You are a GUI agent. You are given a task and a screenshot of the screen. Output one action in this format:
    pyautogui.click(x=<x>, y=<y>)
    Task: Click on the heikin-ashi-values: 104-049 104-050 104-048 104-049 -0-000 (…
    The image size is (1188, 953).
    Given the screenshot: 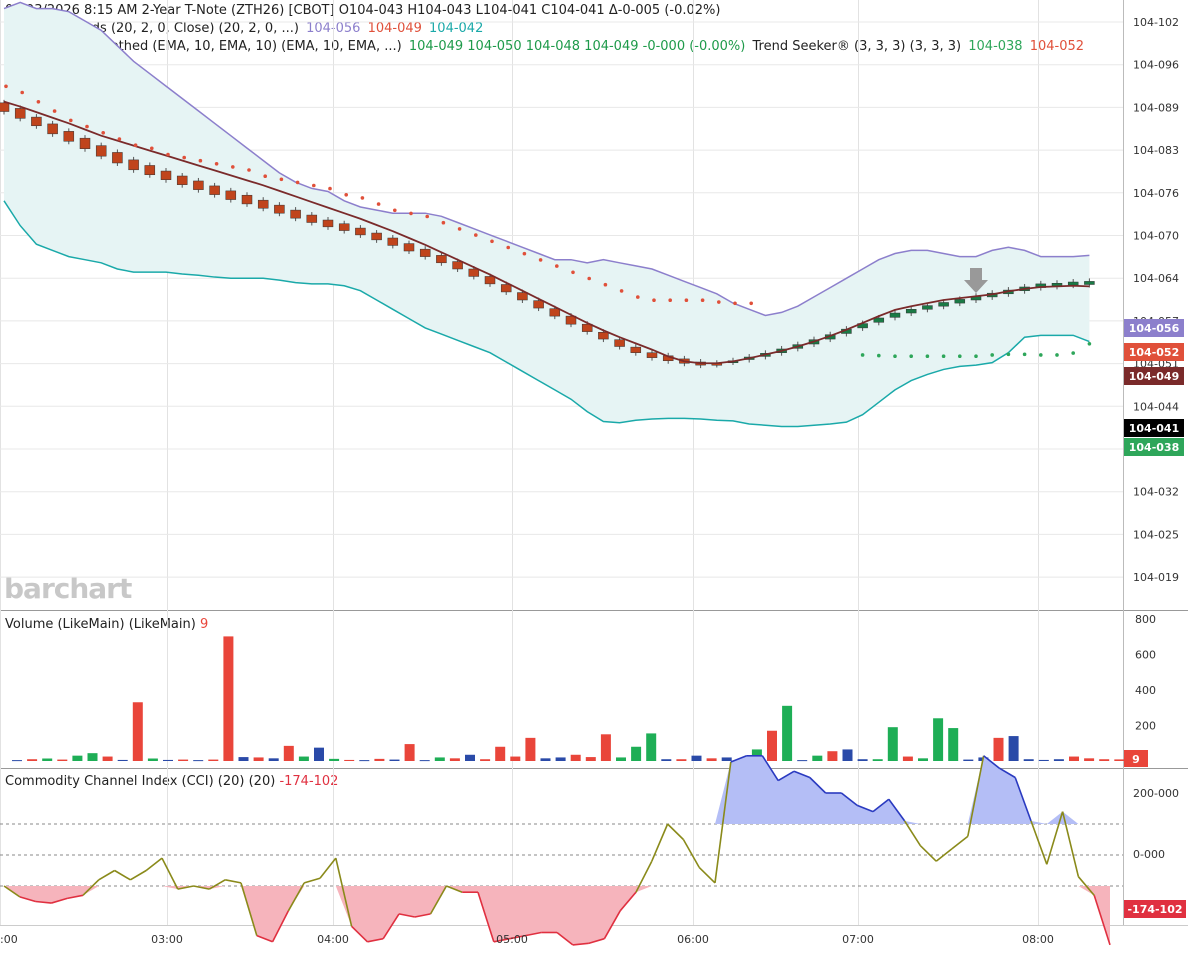 What is the action you would take?
    pyautogui.click(x=577, y=46)
    